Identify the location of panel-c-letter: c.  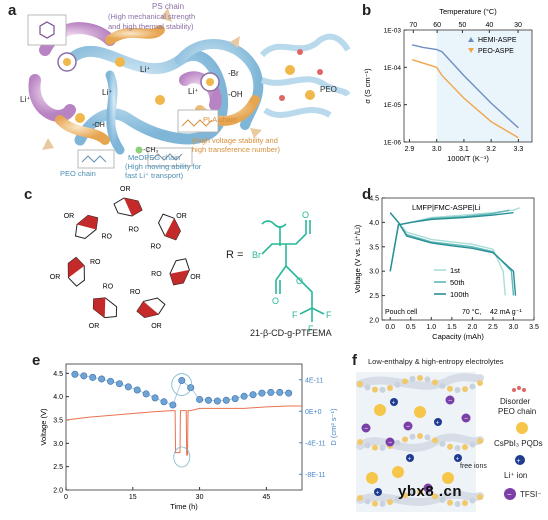
(28, 194).